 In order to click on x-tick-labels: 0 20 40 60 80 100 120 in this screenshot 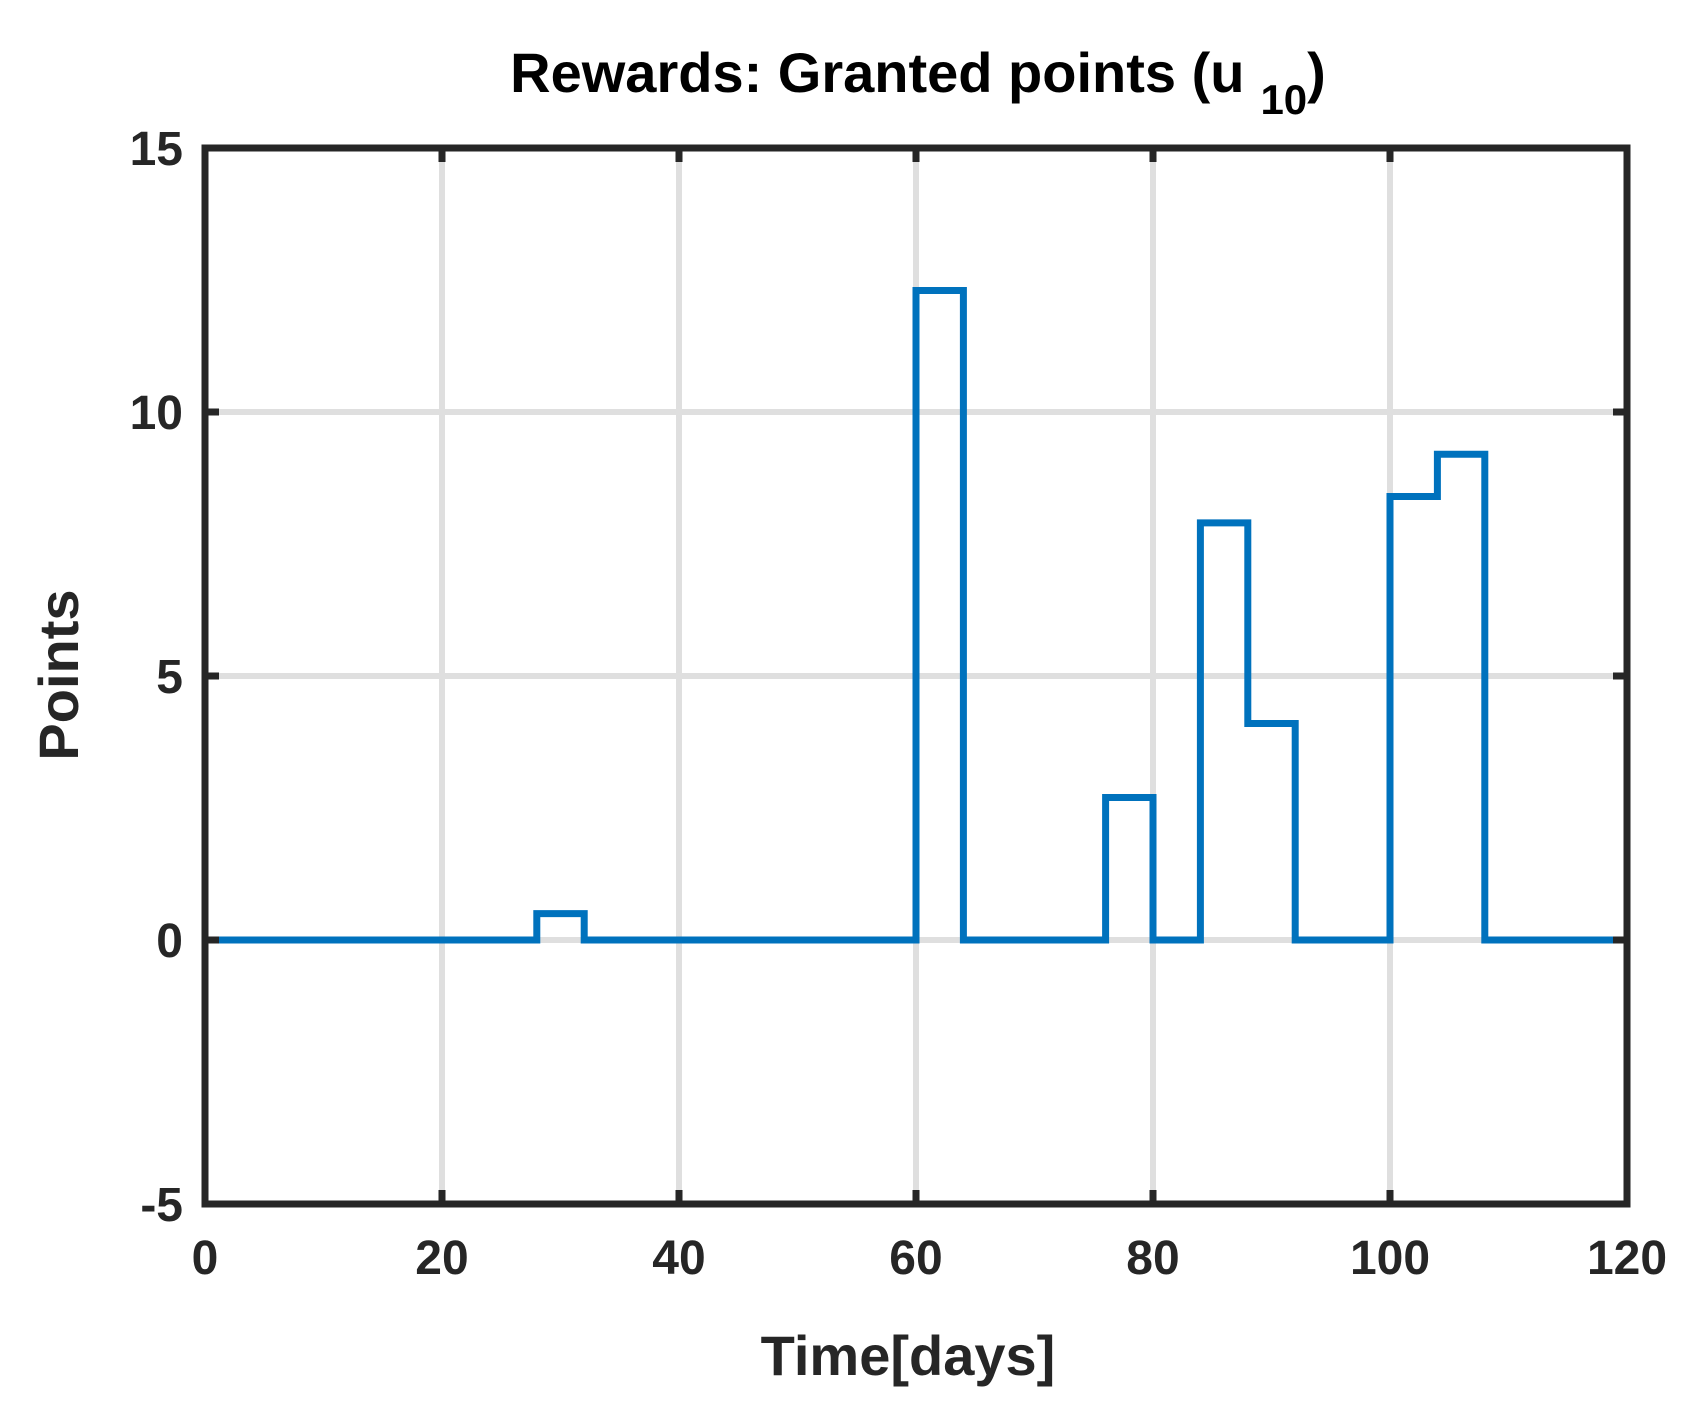, I will do `click(929, 1258)`.